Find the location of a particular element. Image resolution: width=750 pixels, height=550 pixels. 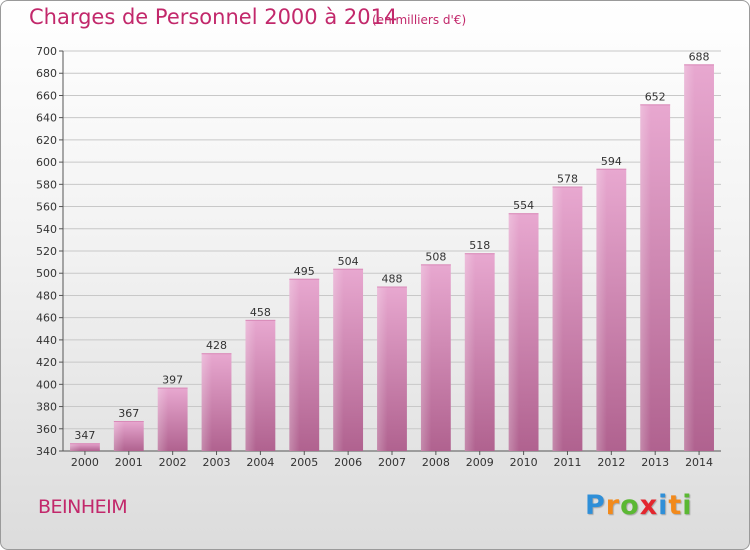

y-tick-label: 700 is located at coordinates (46, 51).